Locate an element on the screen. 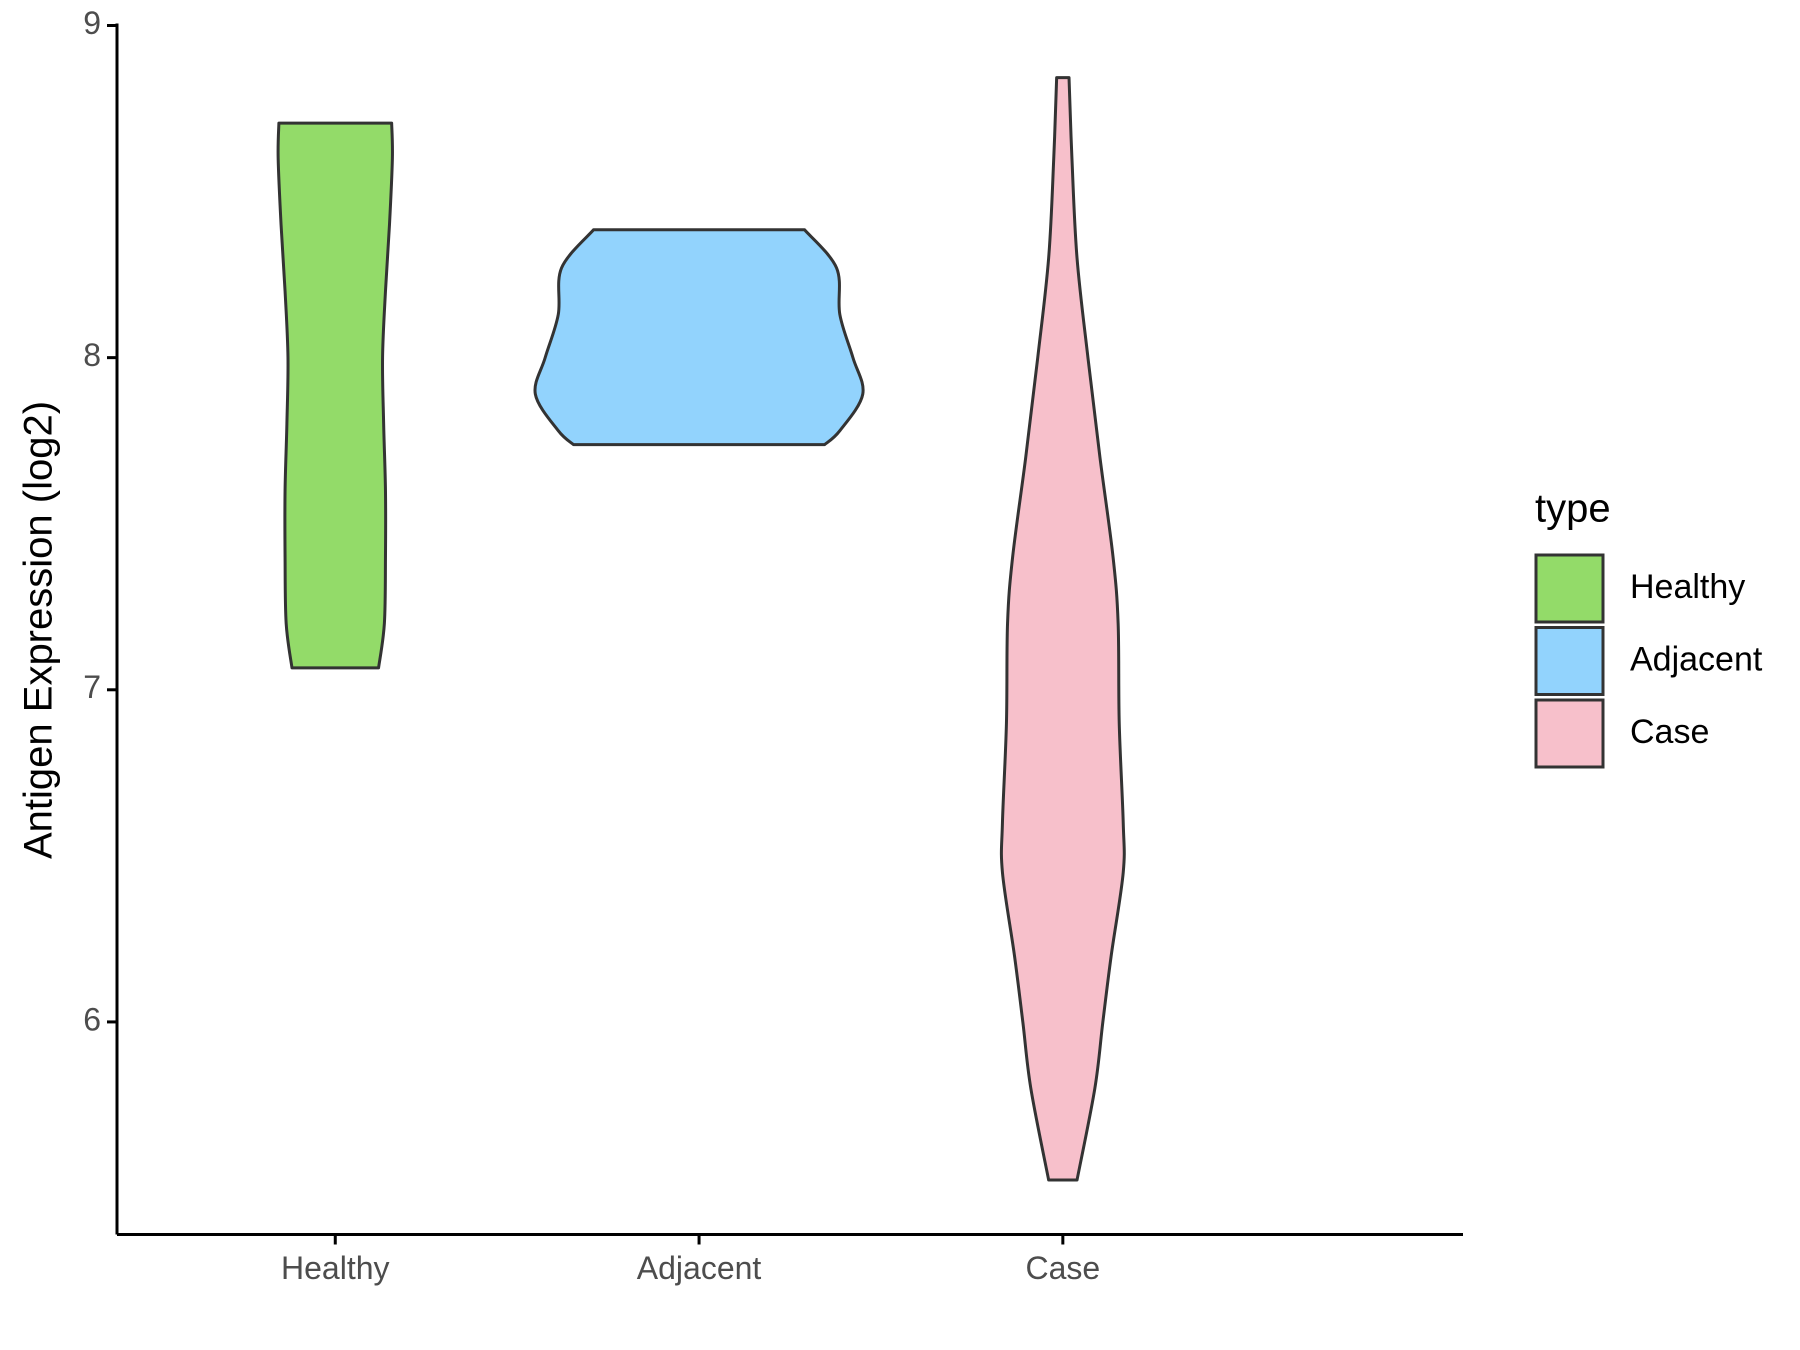 The width and height of the screenshot is (1800, 1350). x-tick-label: Case is located at coordinates (1062, 1268).